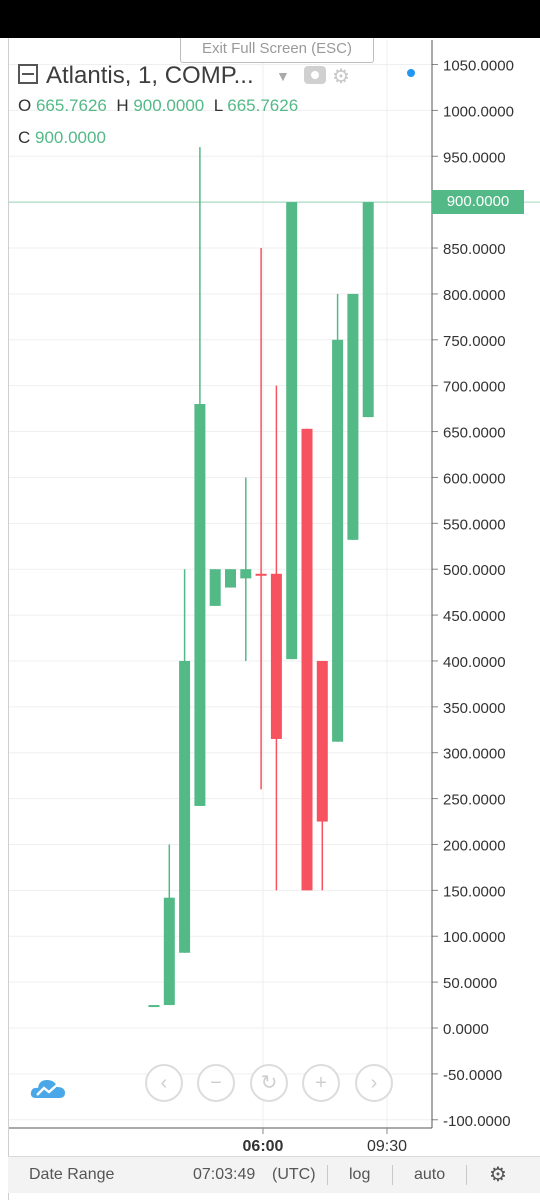 Image resolution: width=540 pixels, height=1200 pixels. I want to click on collapse-square-icon, so click(28, 74).